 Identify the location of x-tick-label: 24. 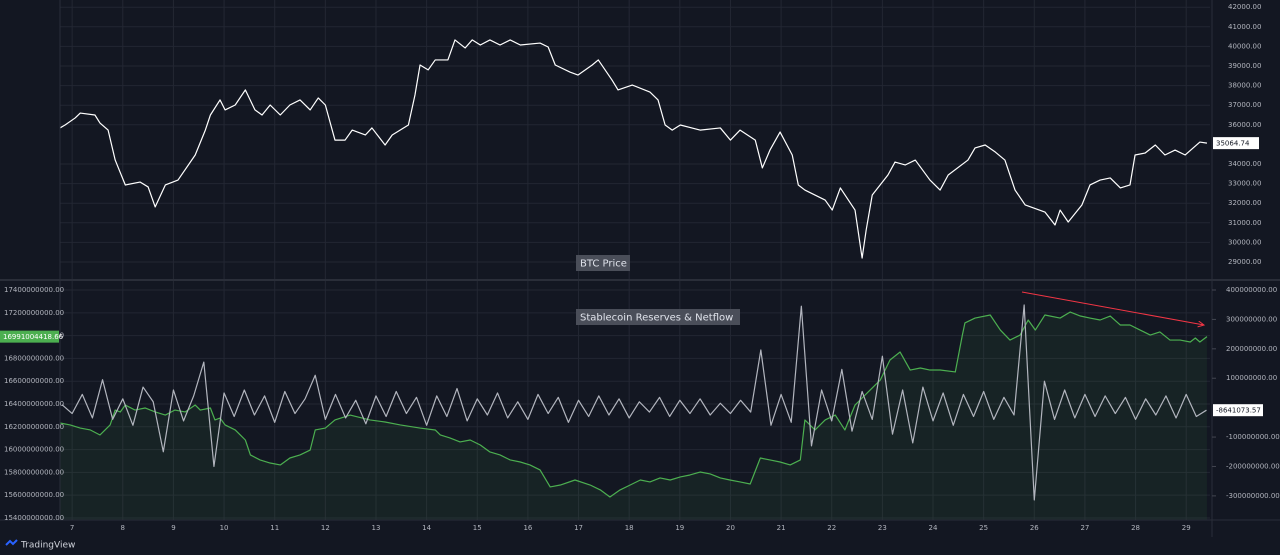
(933, 528).